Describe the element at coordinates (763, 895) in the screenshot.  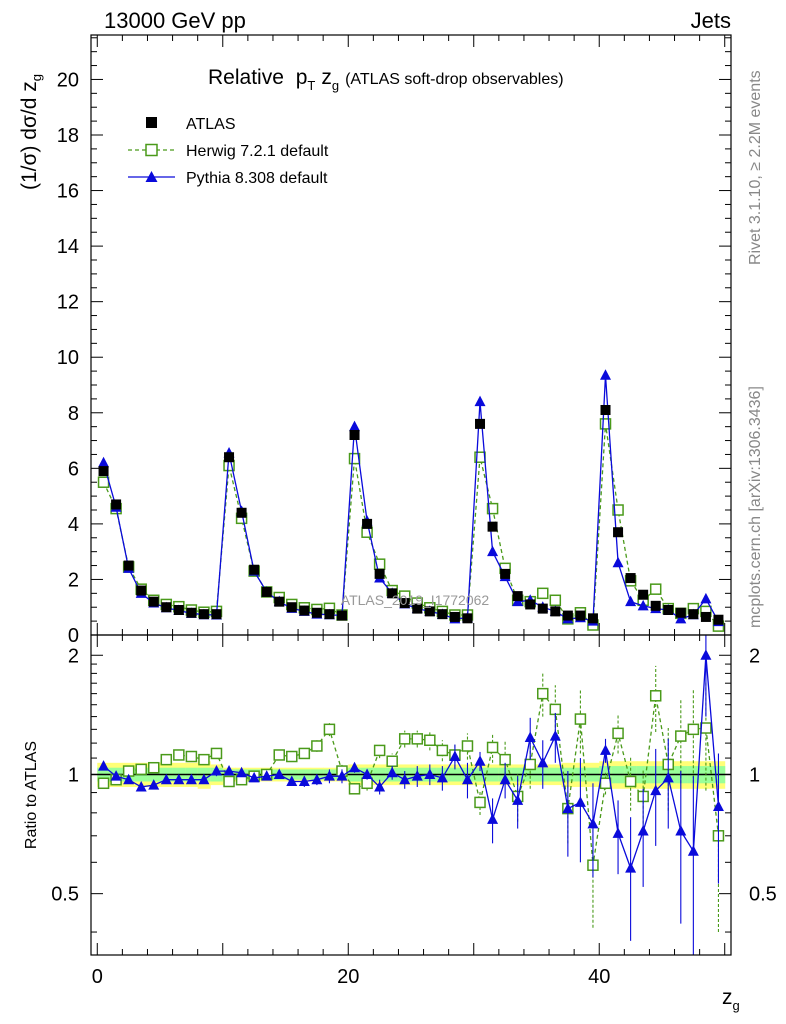
I see `ratio-ytick-label-right: 0.5` at that location.